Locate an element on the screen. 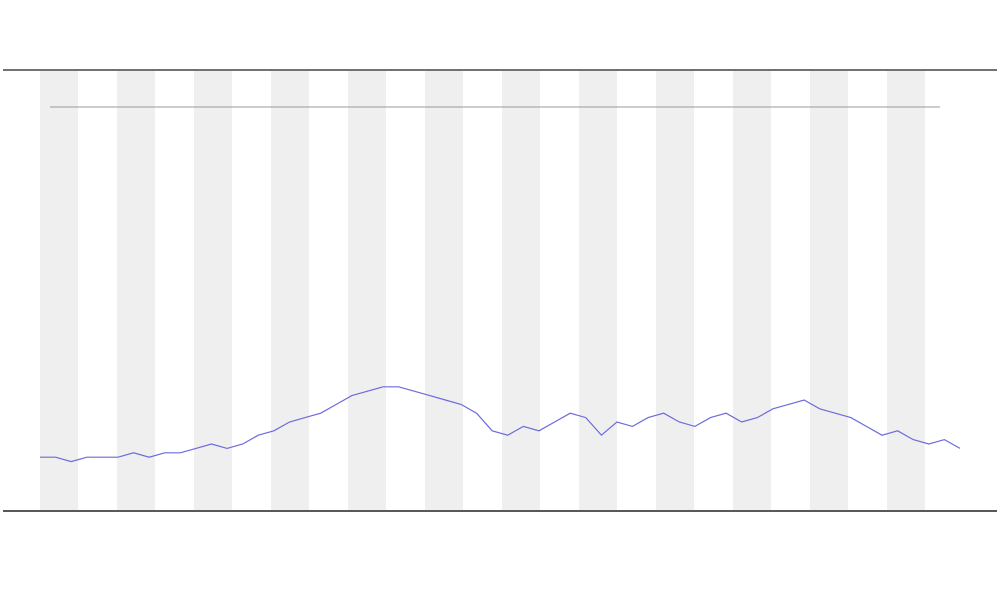 The image size is (1000, 600). series-line is located at coordinates (500, 424).